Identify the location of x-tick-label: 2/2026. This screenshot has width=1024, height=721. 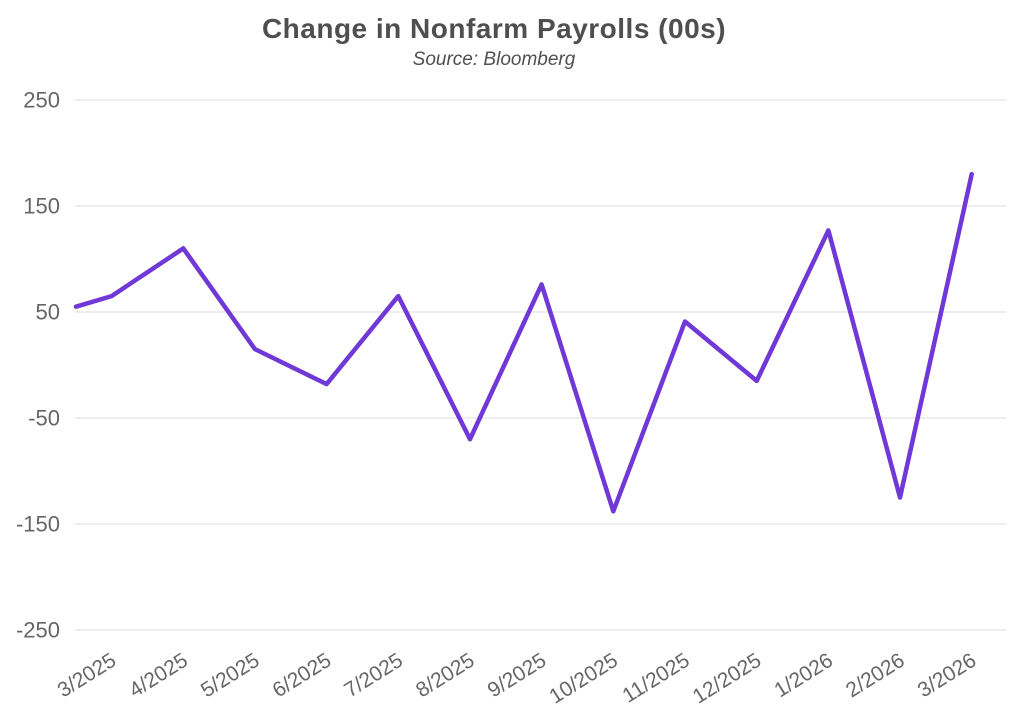
(875, 676).